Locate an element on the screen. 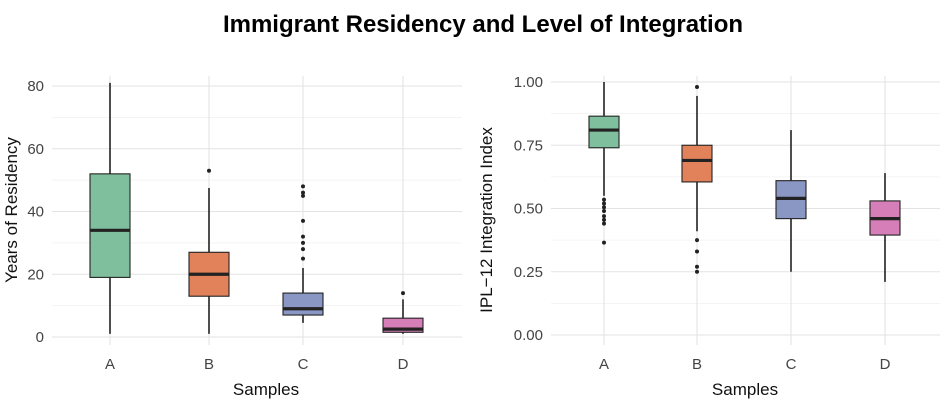  residency-y-tick-label: 60 is located at coordinates (35, 149).